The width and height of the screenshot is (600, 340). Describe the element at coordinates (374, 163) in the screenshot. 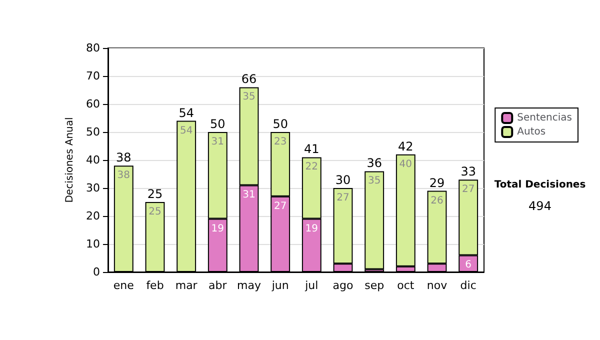

I see `total-label: 36` at that location.